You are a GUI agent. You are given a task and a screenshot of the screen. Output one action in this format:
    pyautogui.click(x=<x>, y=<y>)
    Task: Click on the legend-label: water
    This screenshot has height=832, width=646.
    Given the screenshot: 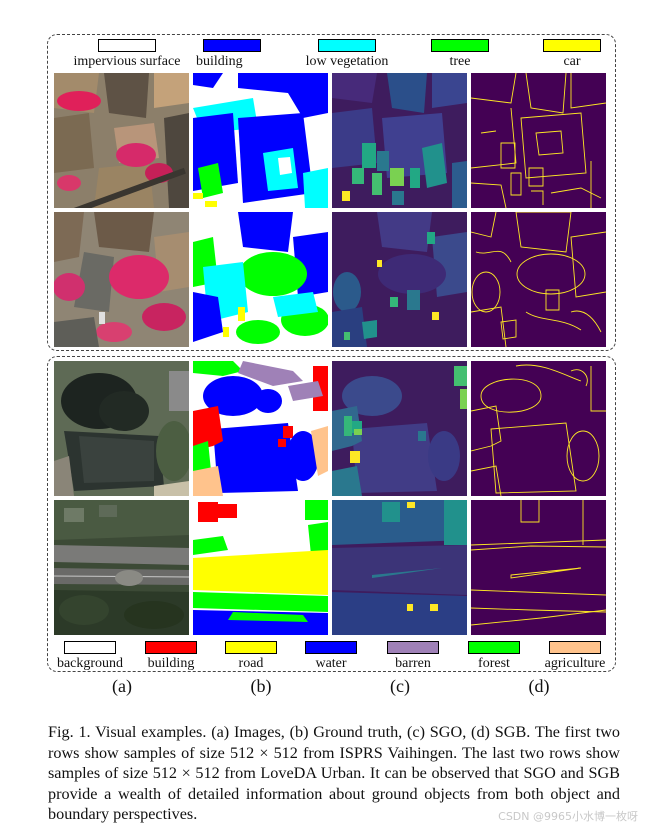 What is the action you would take?
    pyautogui.click(x=331, y=663)
    